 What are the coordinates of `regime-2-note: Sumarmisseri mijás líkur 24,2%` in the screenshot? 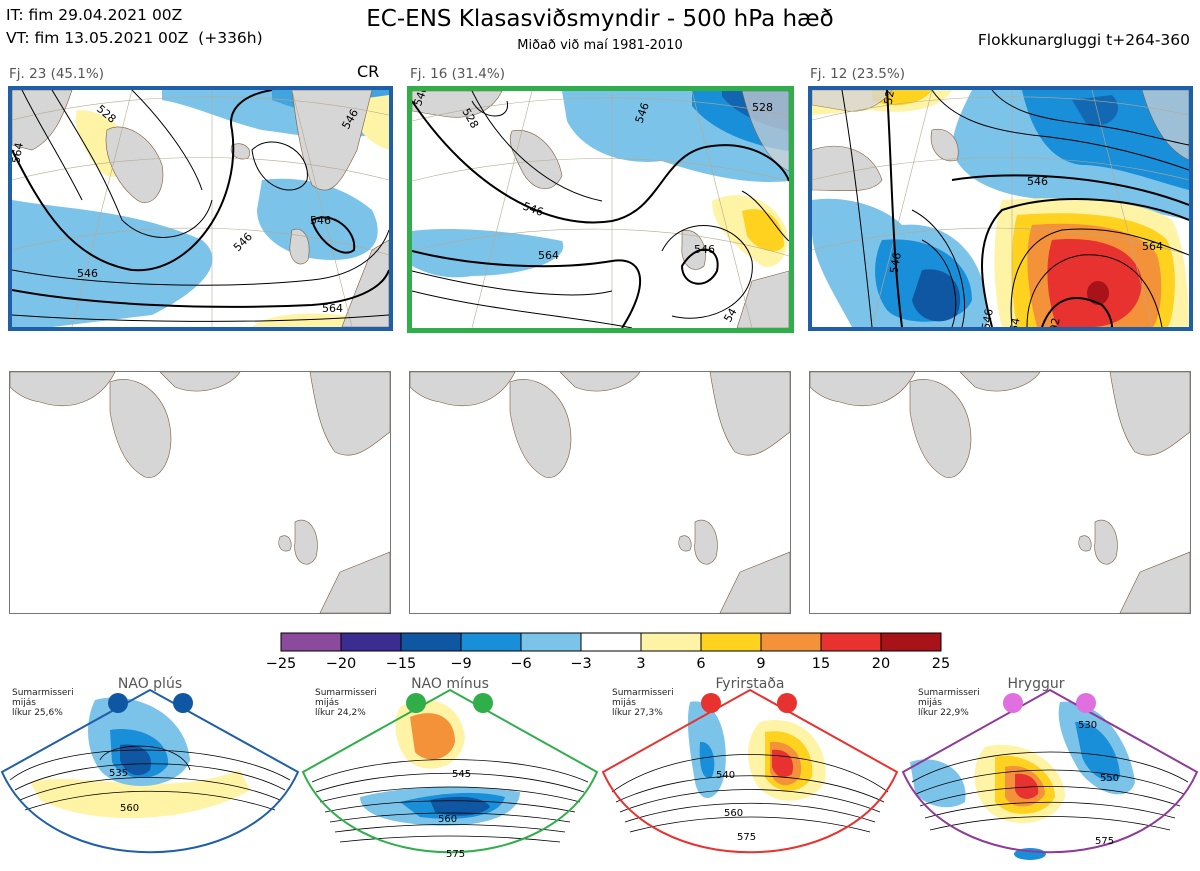 It's located at (346, 703).